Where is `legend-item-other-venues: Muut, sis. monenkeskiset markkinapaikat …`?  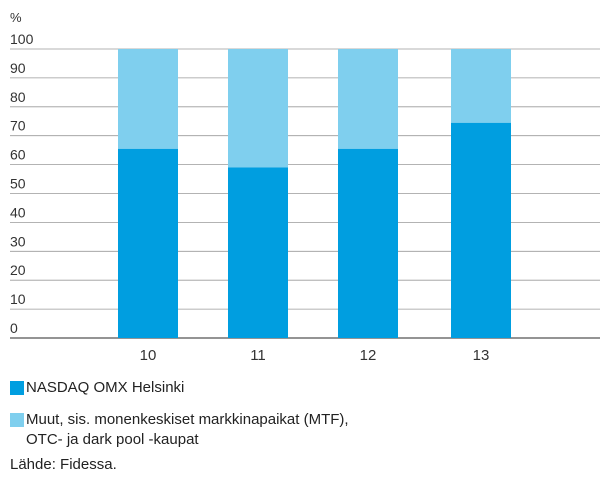
legend-item-other-venues: Muut, sis. monenkeskiset markkinapaikat … is located at coordinates (290, 430).